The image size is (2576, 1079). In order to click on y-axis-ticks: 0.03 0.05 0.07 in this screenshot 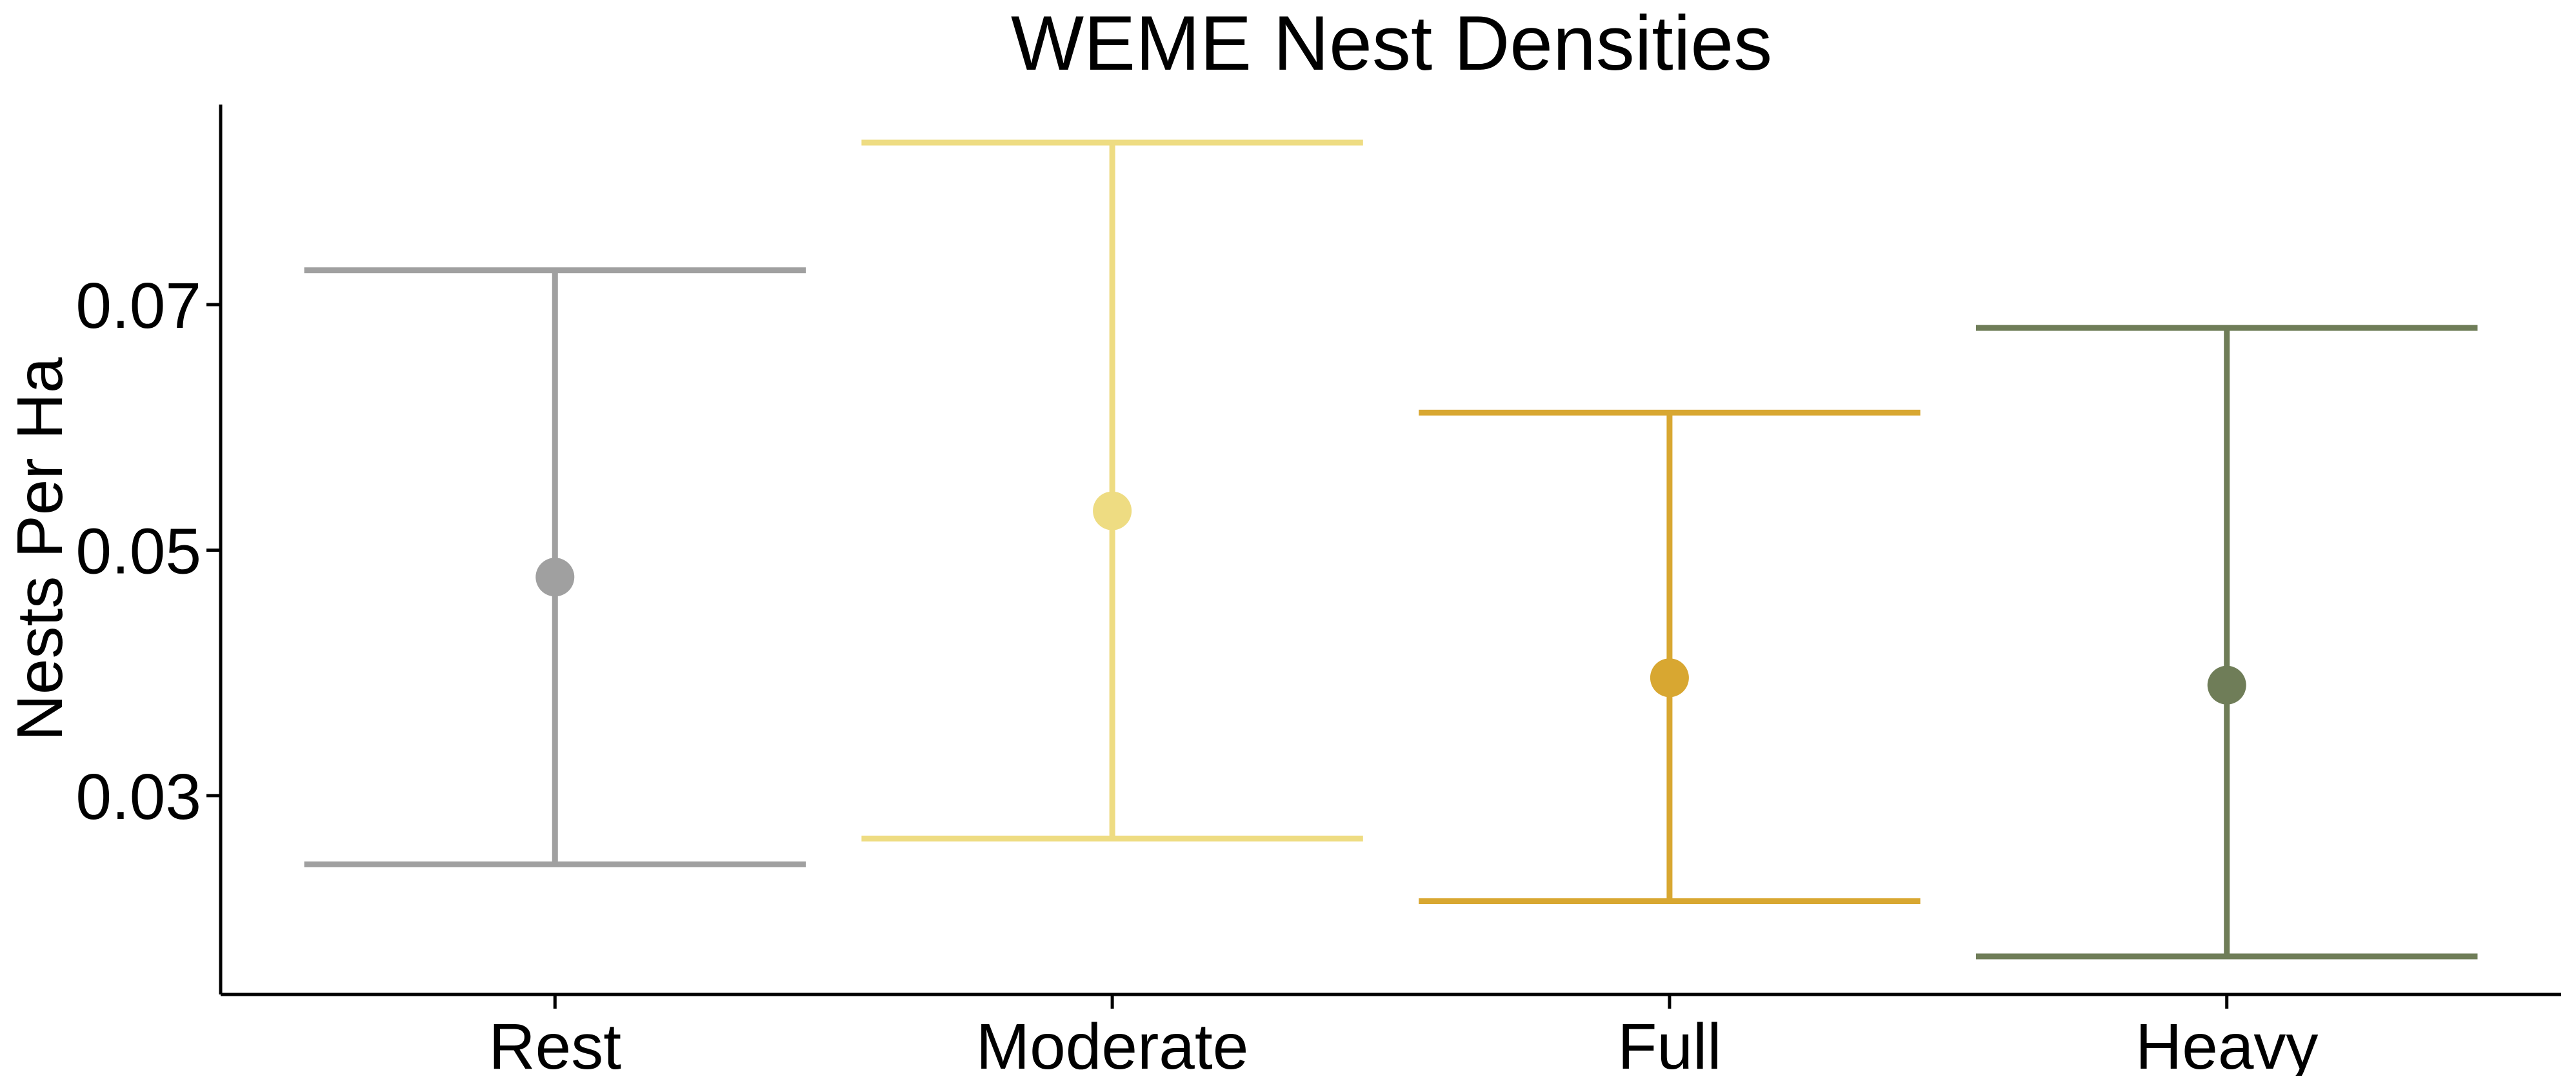, I will do `click(148, 551)`.